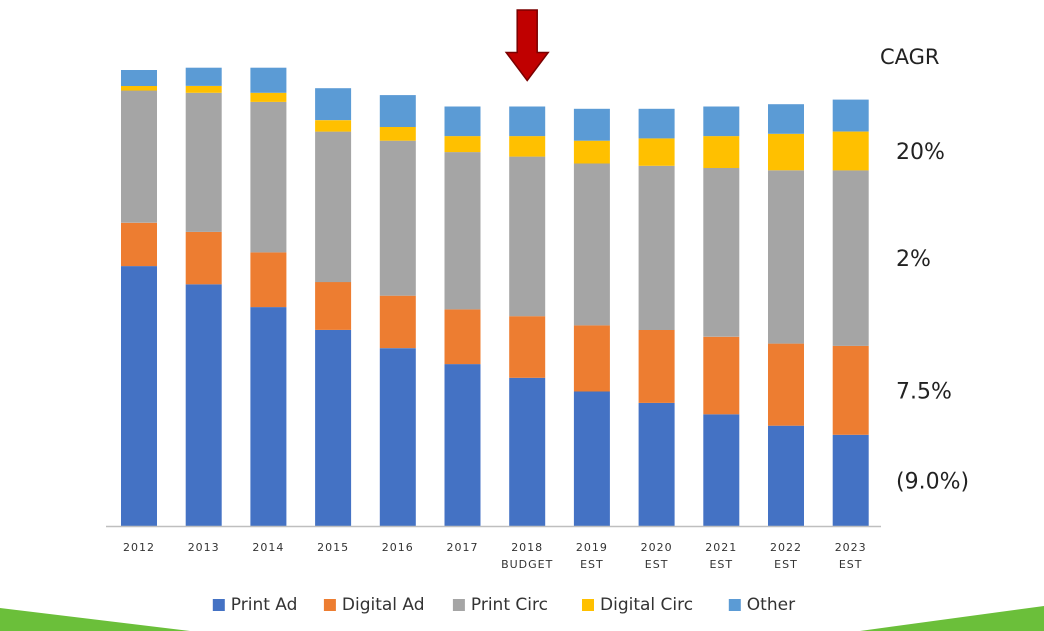  I want to click on decor-layer, so click(522, 618).